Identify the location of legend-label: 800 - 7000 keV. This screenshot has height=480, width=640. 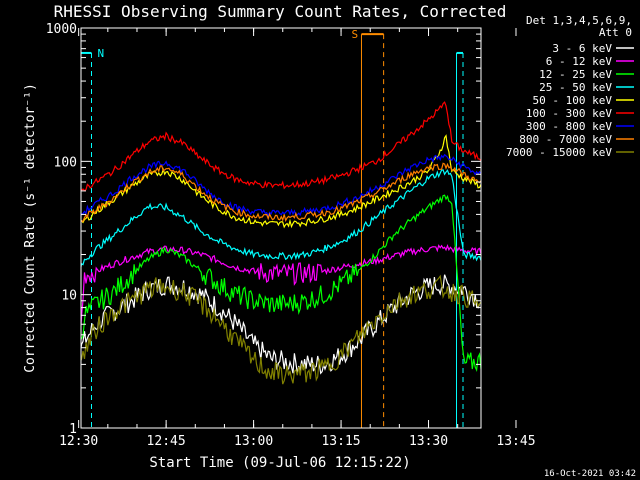
(565, 139).